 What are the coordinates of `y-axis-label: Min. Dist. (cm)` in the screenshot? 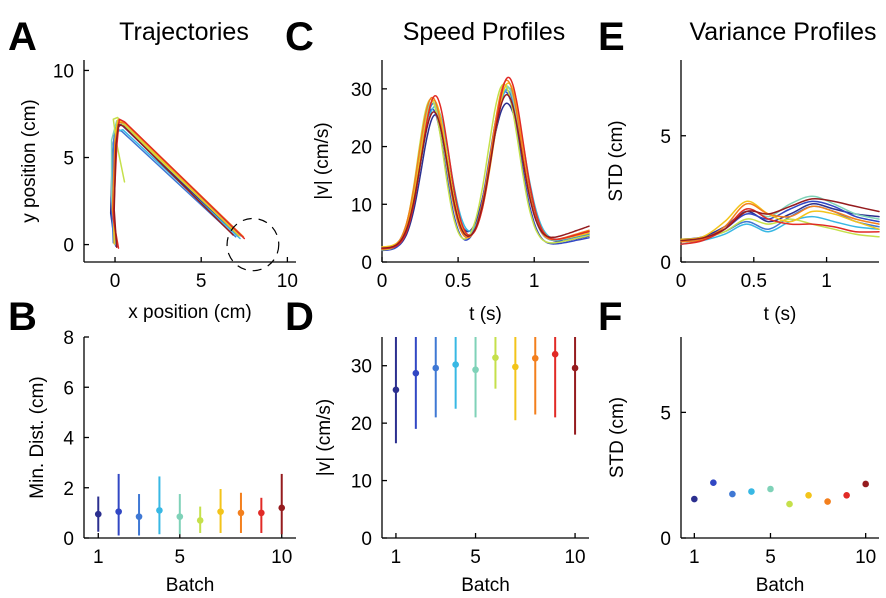 It's located at (37, 437).